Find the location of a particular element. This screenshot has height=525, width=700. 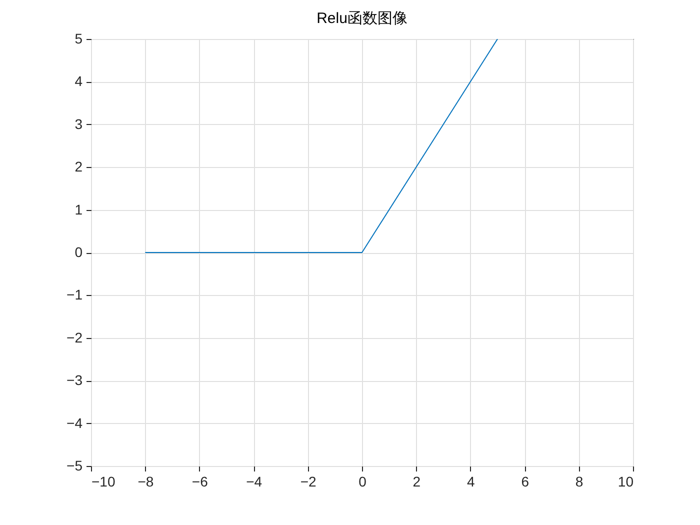

y-tick-label: 0 is located at coordinates (78, 252).